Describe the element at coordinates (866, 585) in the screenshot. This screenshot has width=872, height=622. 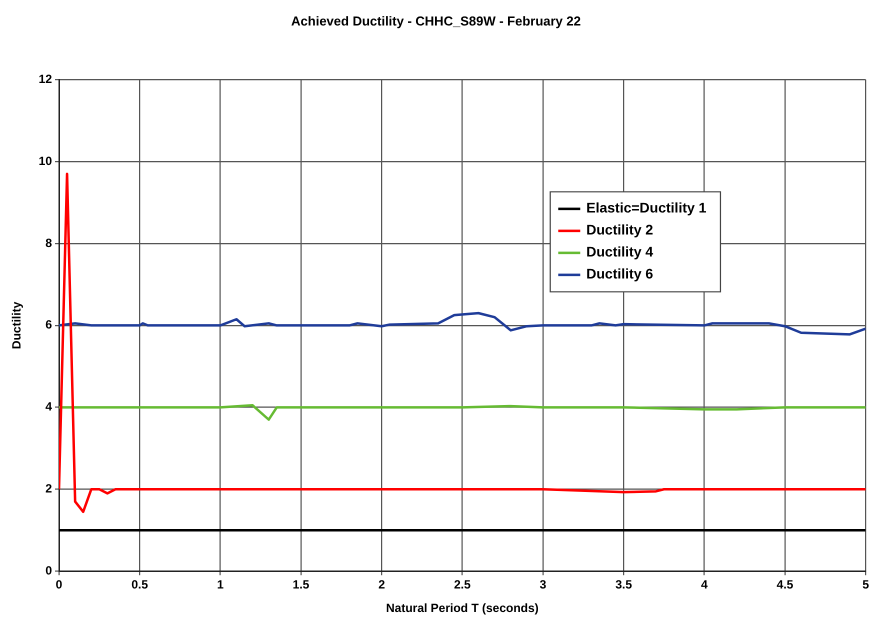
I see `x-tick-label: 5` at that location.